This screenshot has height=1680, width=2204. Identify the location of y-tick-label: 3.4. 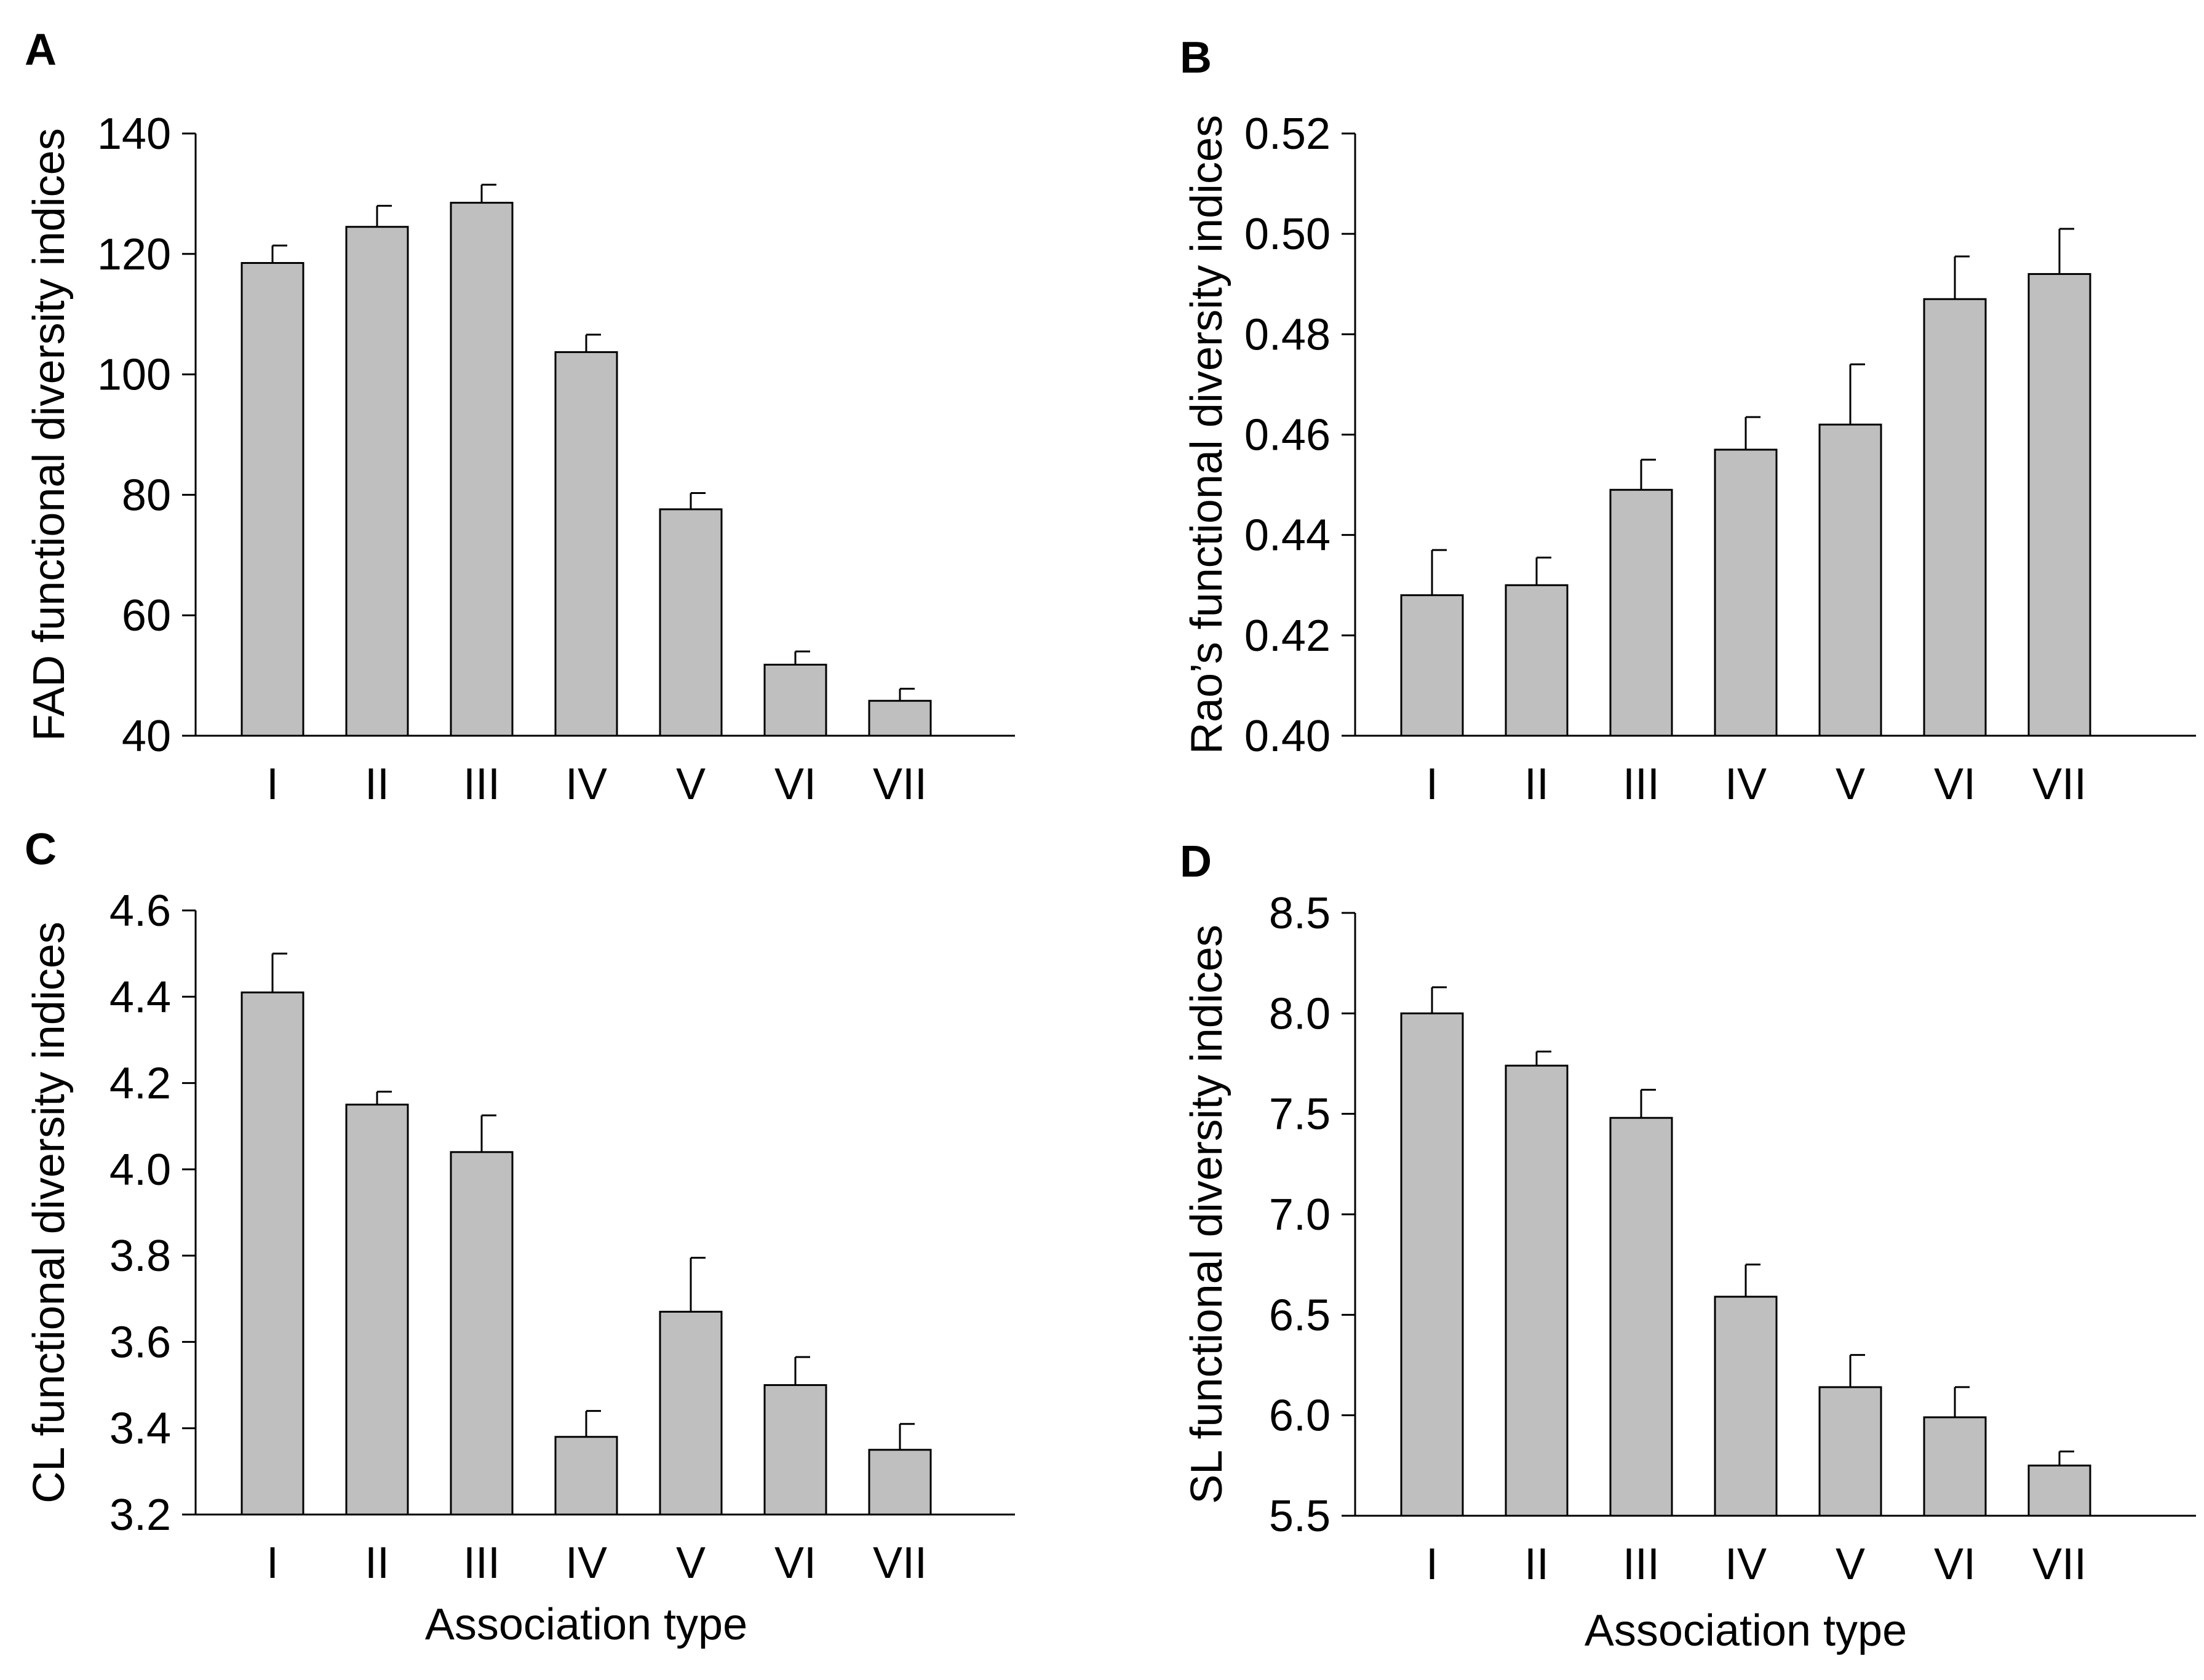
(140, 1429).